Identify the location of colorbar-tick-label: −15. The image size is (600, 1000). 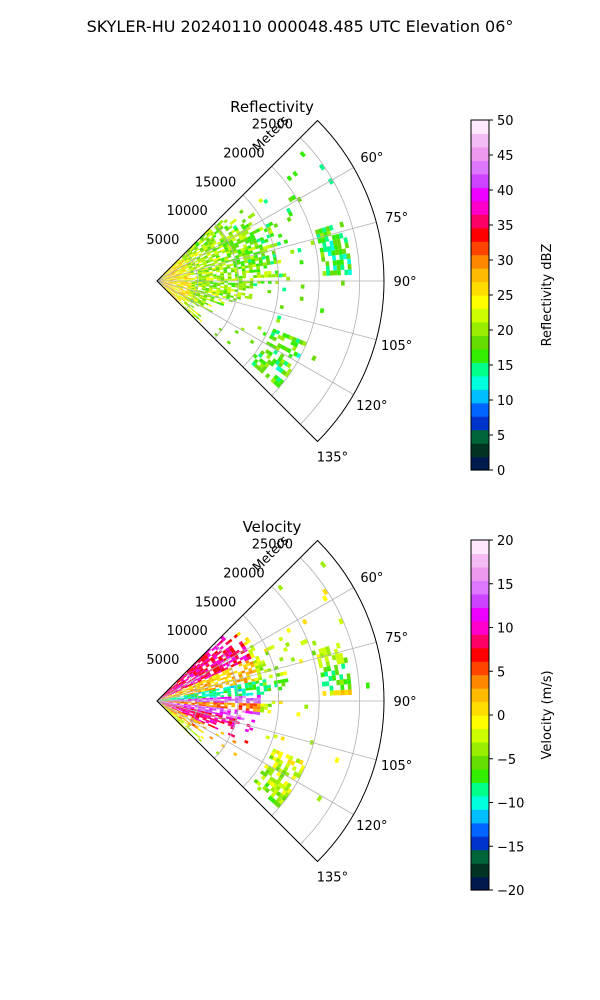
(510, 847).